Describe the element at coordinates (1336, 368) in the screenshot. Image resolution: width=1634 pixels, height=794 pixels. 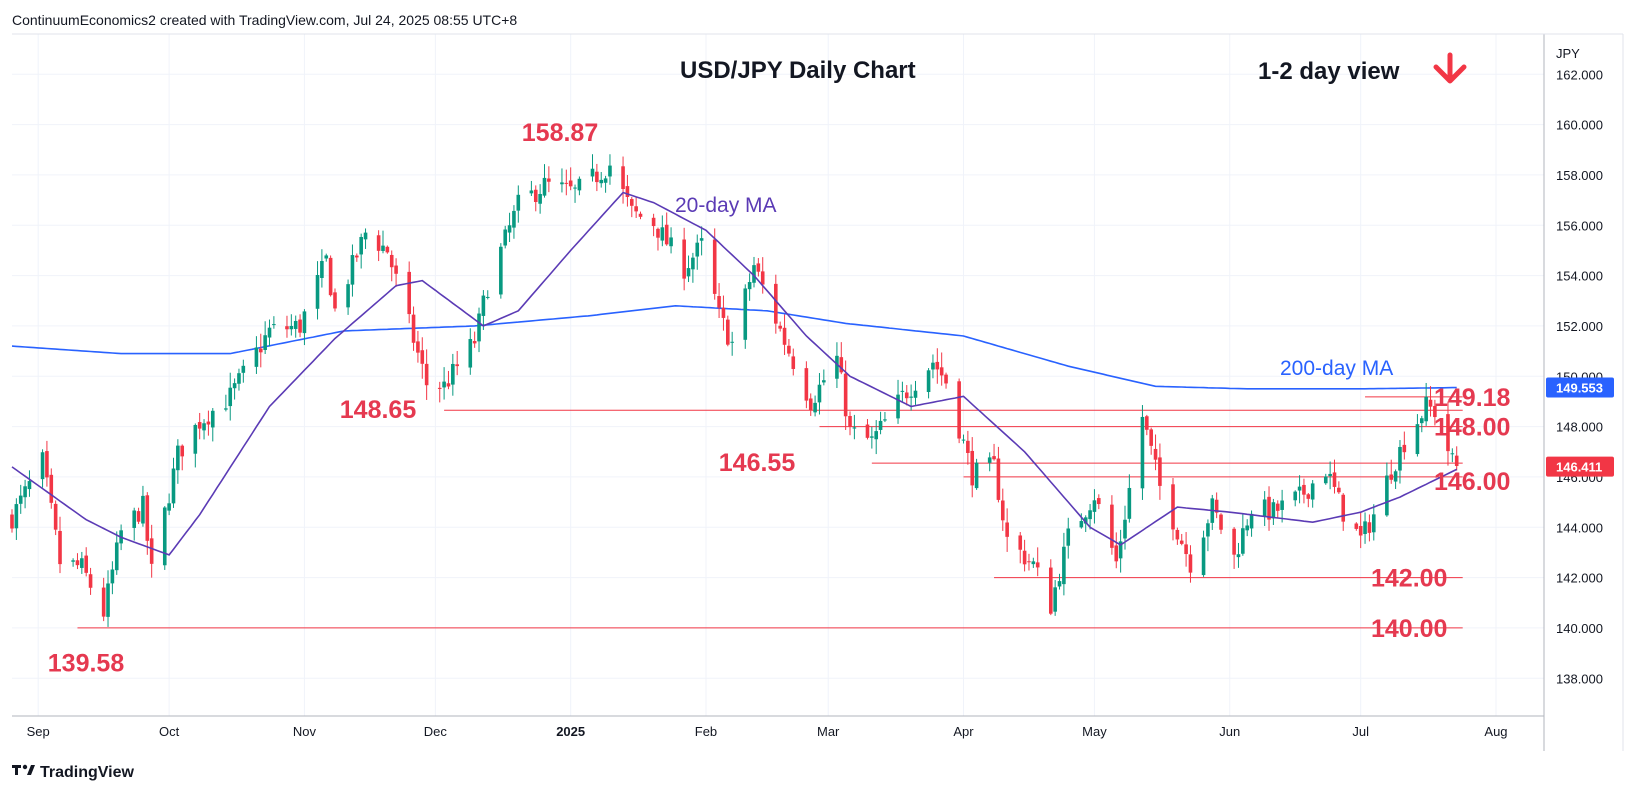
I see `ma200-label: 200-day MA` at that location.